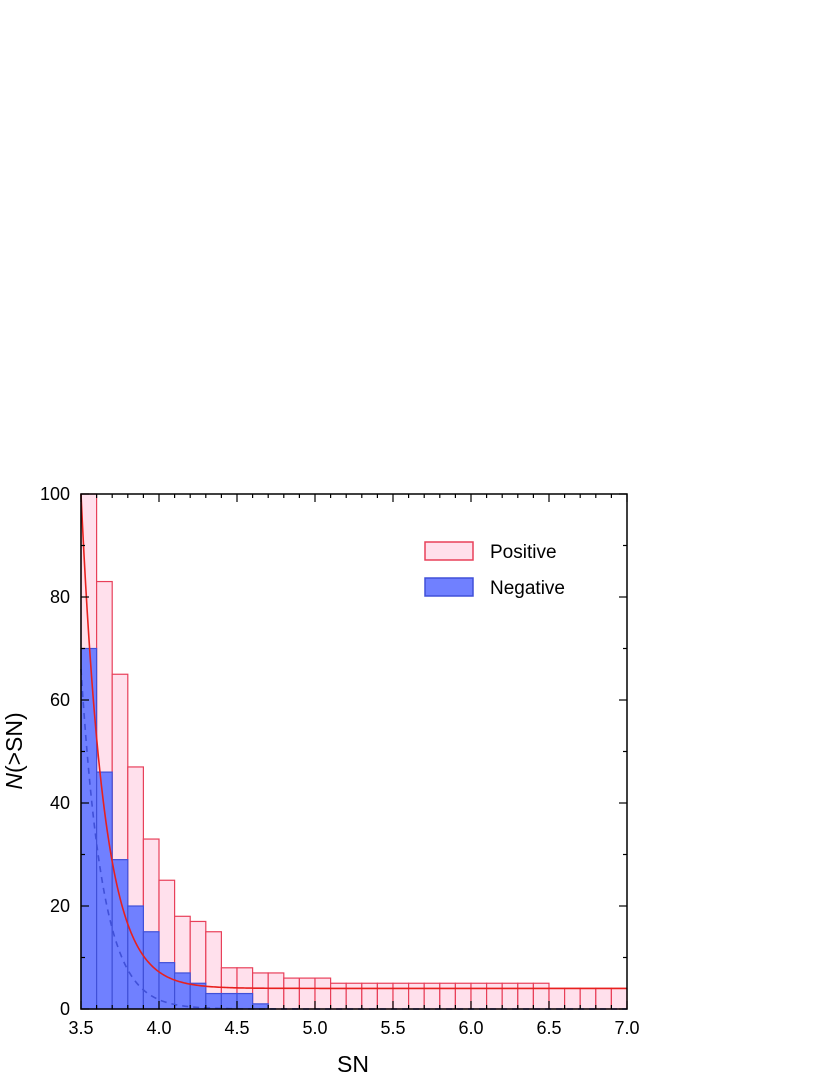 The image size is (830, 1075). I want to click on x-tick-label: 7.0, so click(626, 1028).